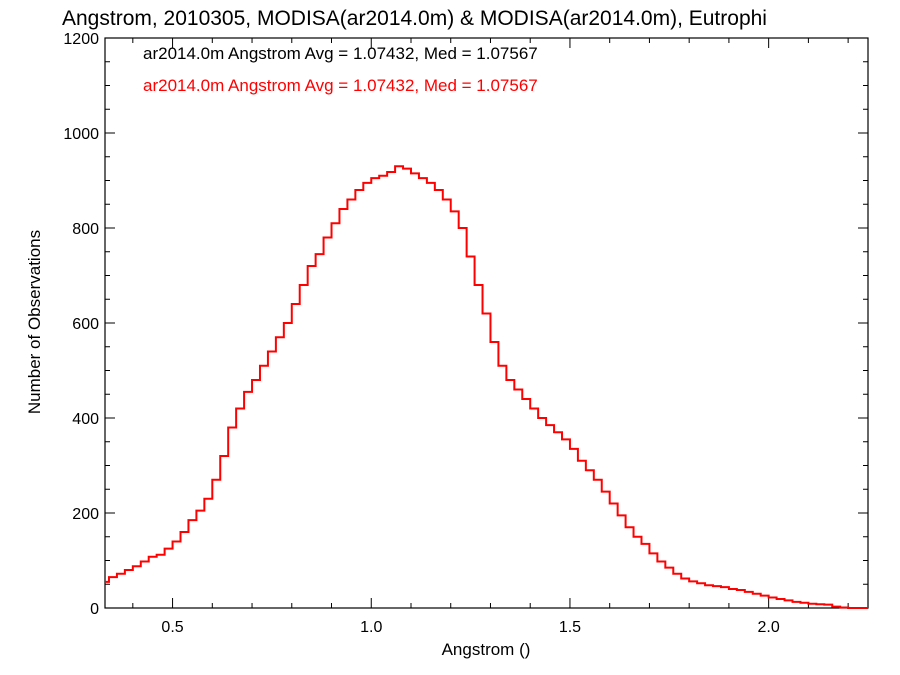 The image size is (900, 675). Describe the element at coordinates (94, 609) in the screenshot. I see `y-tick-label: 0` at that location.